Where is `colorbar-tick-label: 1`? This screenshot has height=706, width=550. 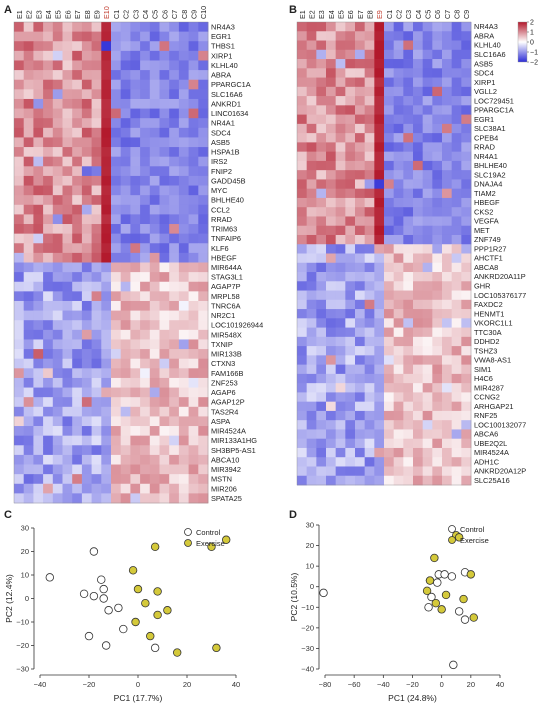 colorbar-tick-label: 1 is located at coordinates (532, 33).